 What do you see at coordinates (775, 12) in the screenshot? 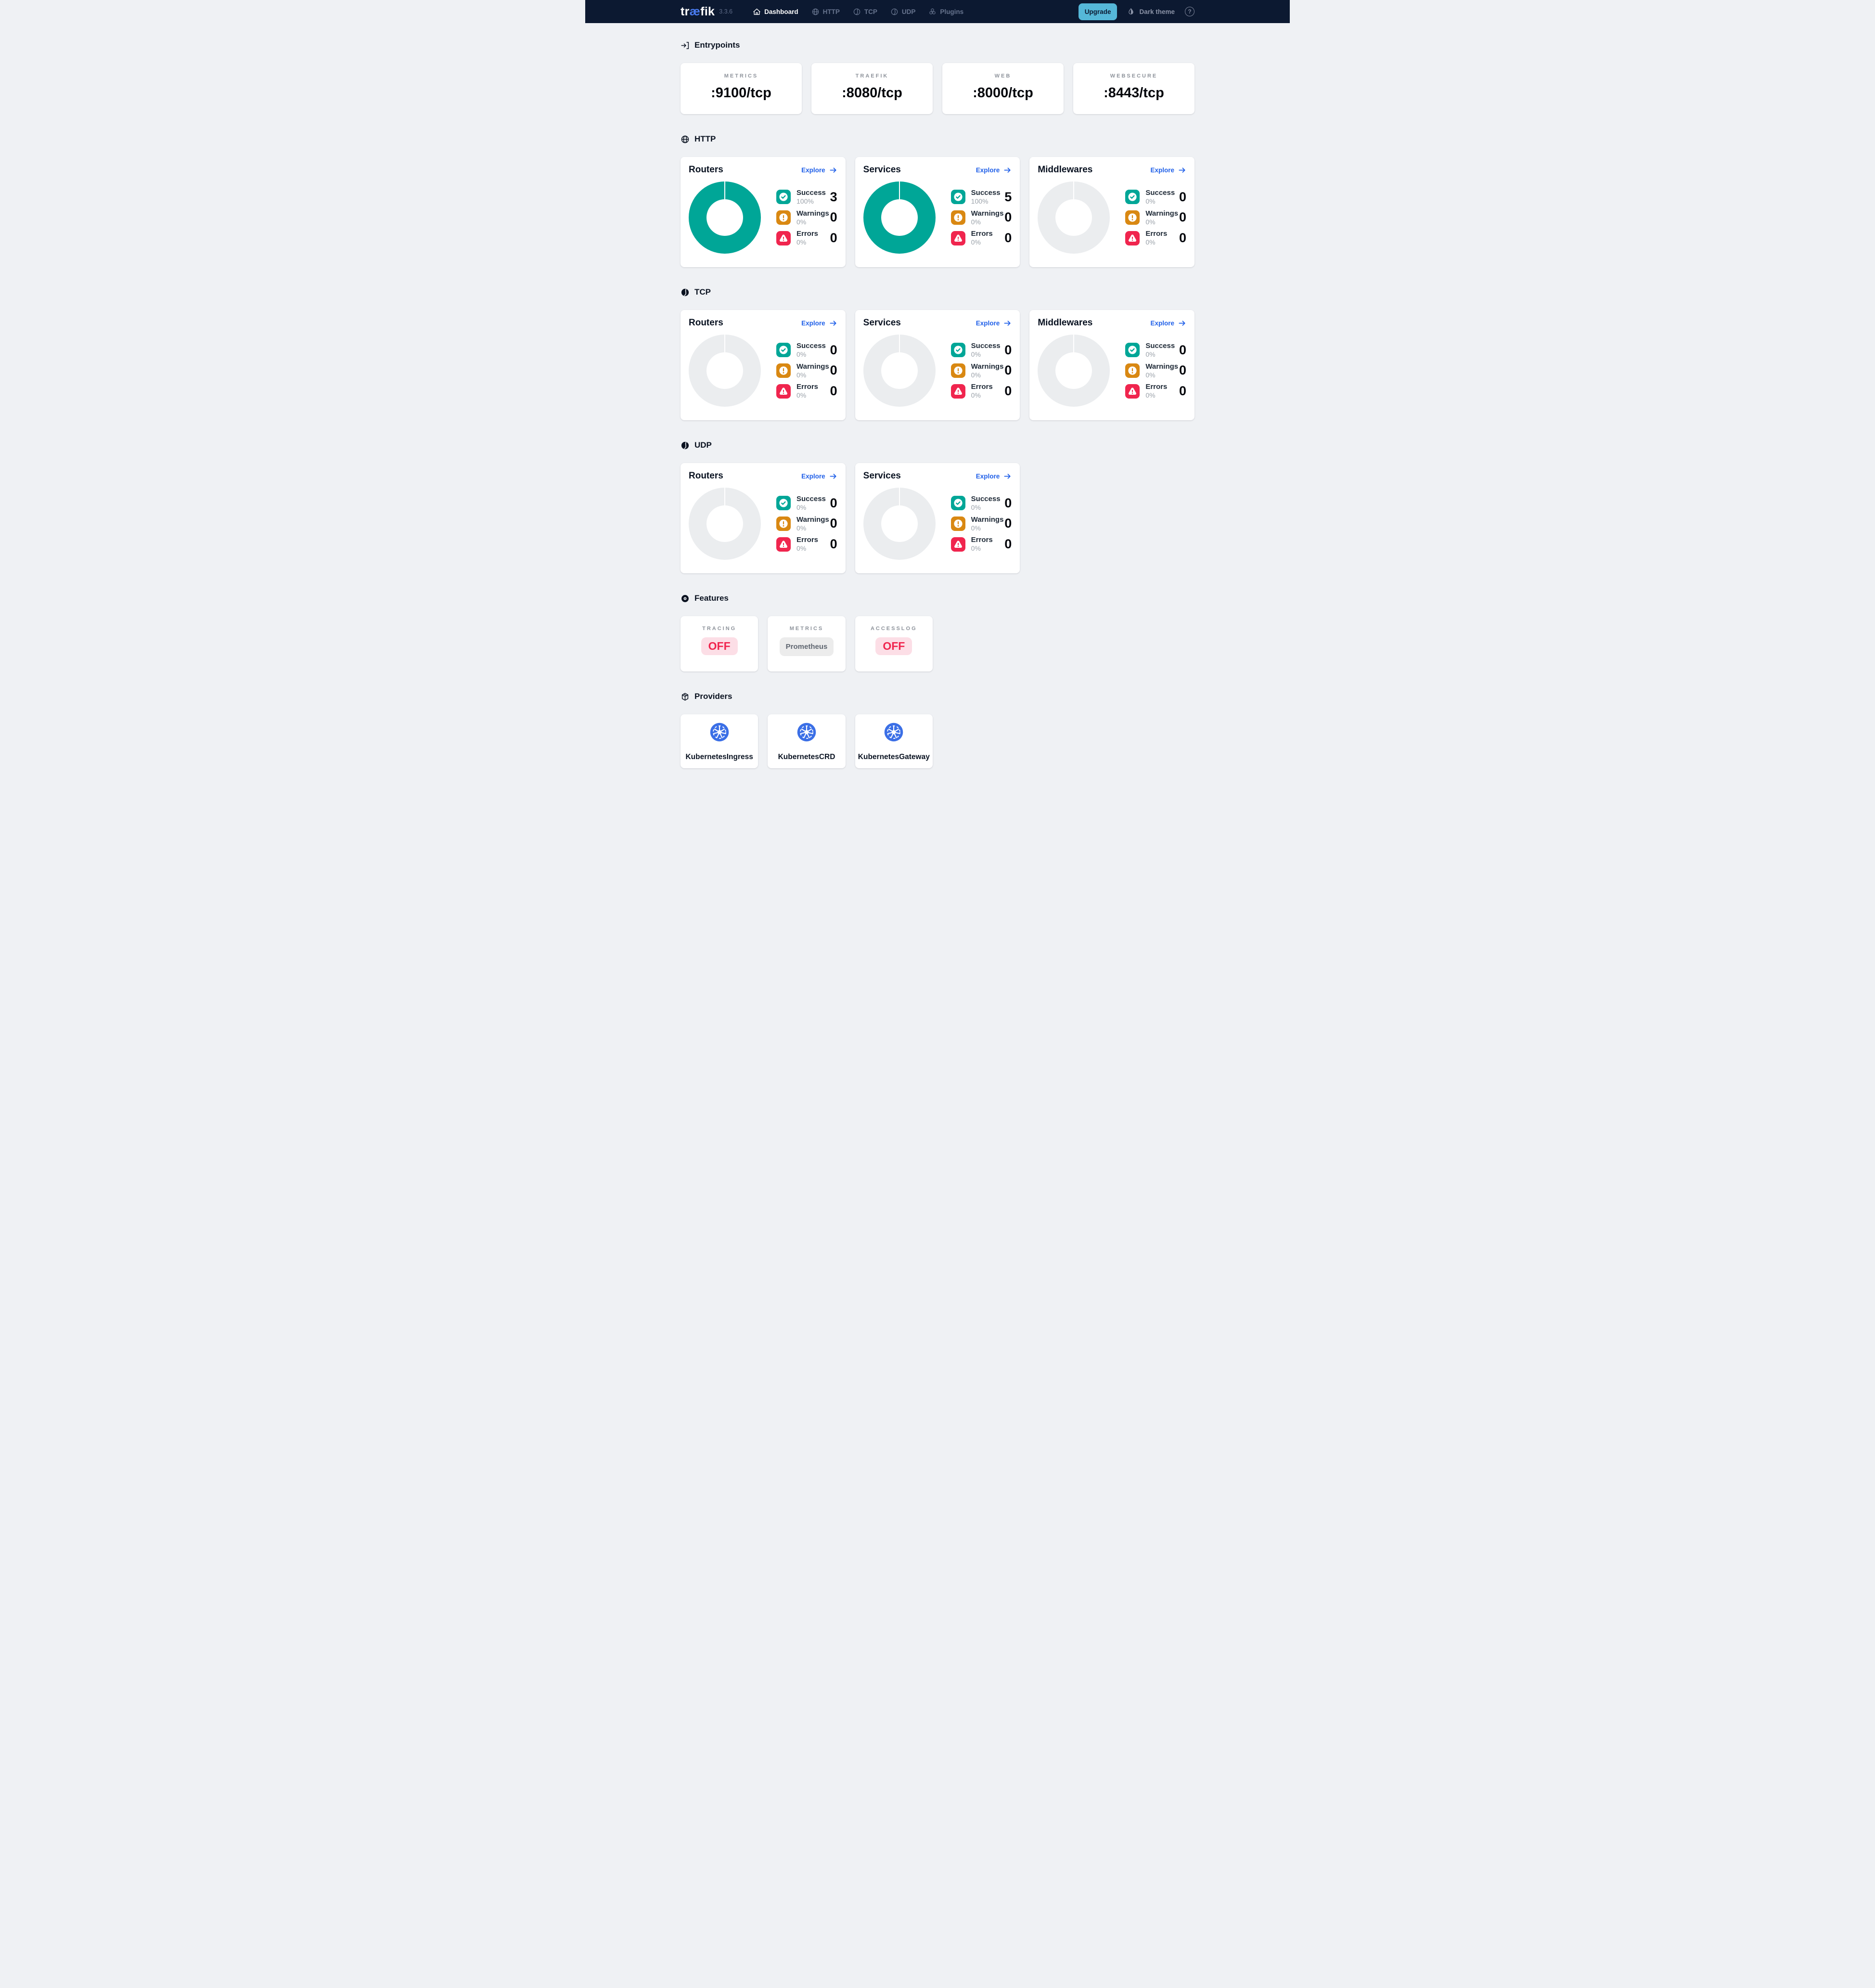
I see `nav-item-dashboard: Dashboard` at bounding box center [775, 12].